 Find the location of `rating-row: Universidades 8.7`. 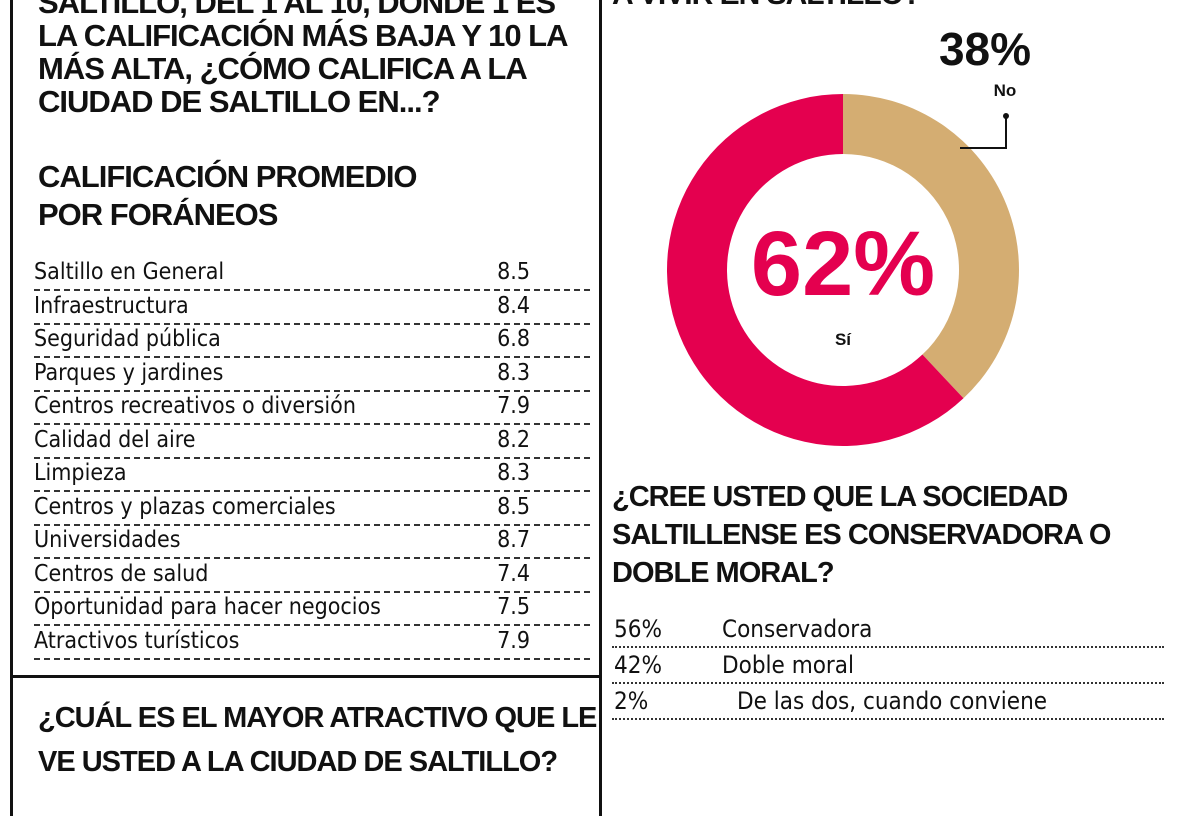

rating-row: Universidades 8.7 is located at coordinates (312, 541).